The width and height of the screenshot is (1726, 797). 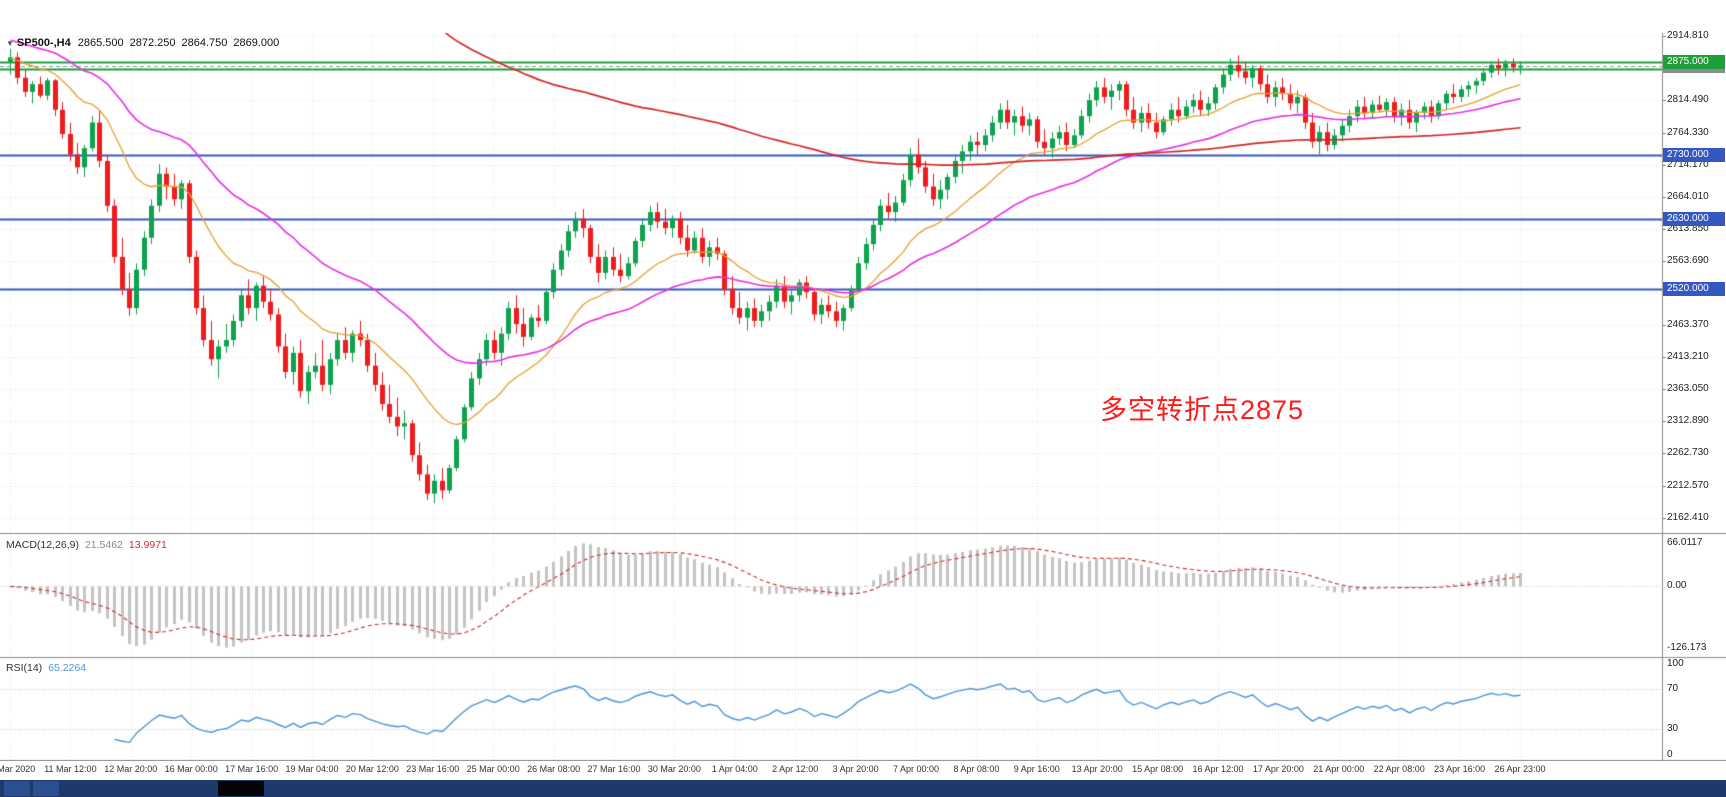 I want to click on price-axis-label: 2262.730, so click(x=1688, y=453).